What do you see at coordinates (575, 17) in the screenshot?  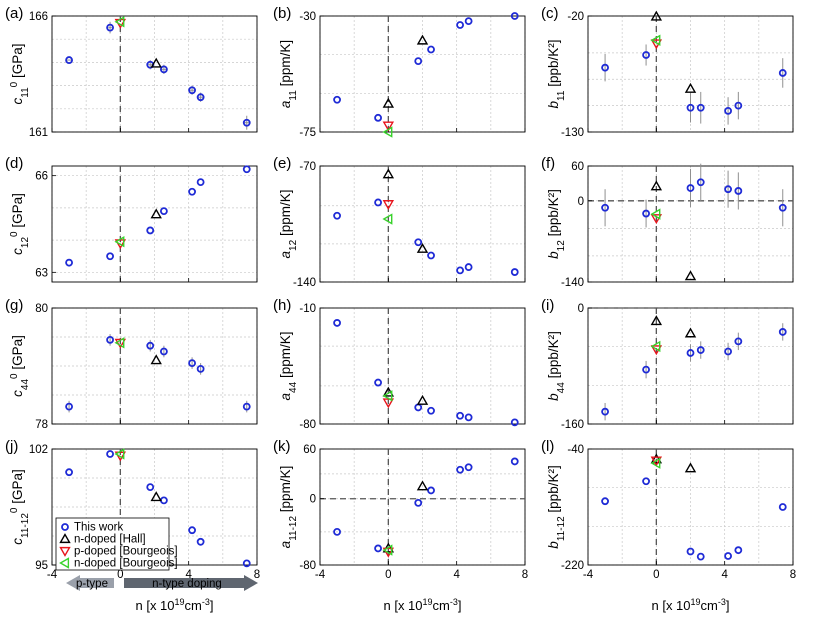 I see `y-tick-label: -20` at bounding box center [575, 17].